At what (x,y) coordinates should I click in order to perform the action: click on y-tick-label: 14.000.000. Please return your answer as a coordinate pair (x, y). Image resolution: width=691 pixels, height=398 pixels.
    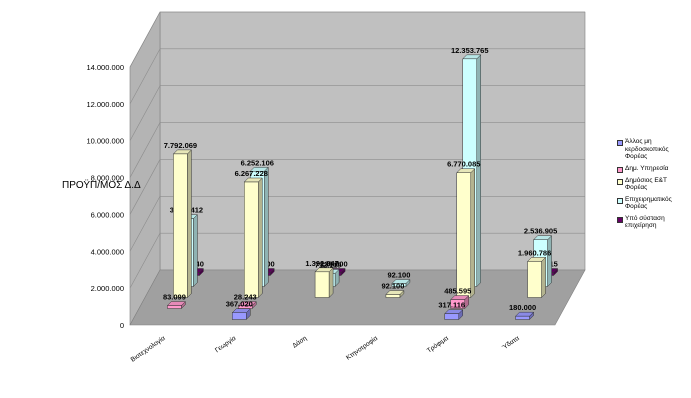
    Looking at the image, I should click on (105, 67).